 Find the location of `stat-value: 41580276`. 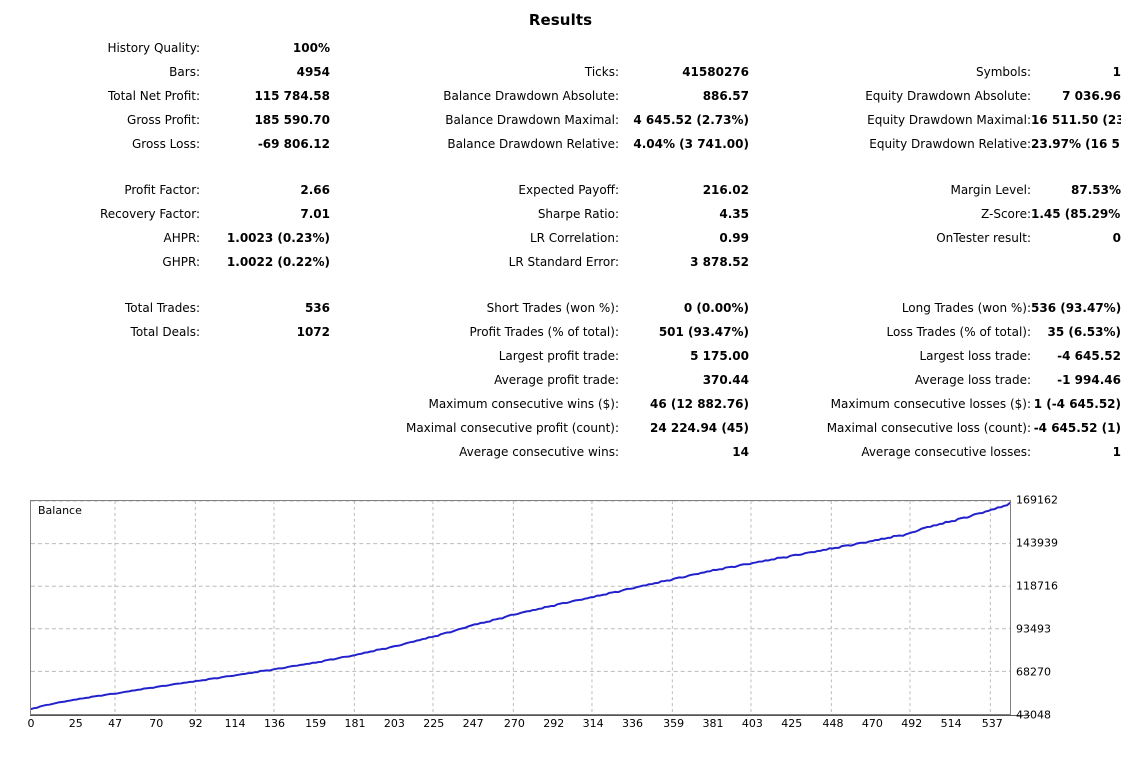

stat-value: 41580276 is located at coordinates (715, 72).